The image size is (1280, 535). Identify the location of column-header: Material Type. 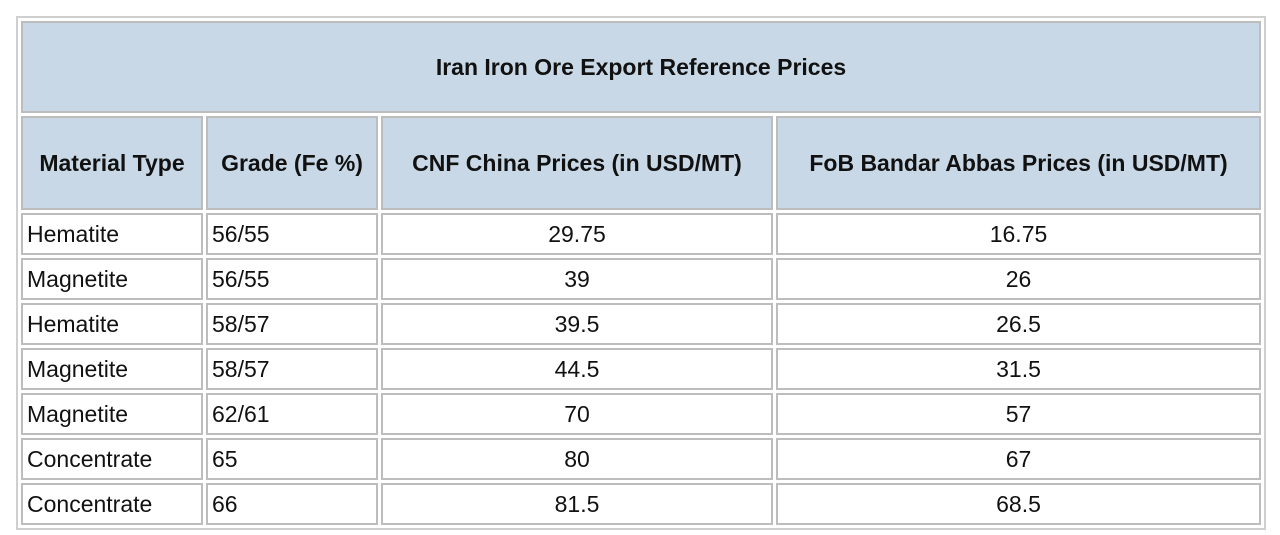
(112, 163).